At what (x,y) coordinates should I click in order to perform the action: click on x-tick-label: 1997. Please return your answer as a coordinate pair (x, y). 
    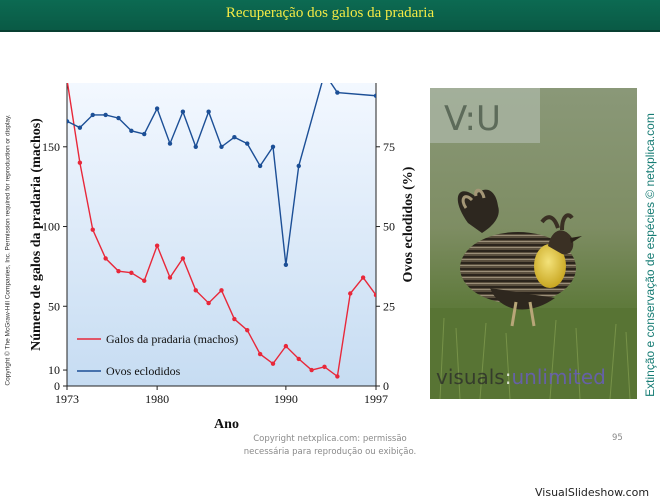
    Looking at the image, I should click on (376, 399).